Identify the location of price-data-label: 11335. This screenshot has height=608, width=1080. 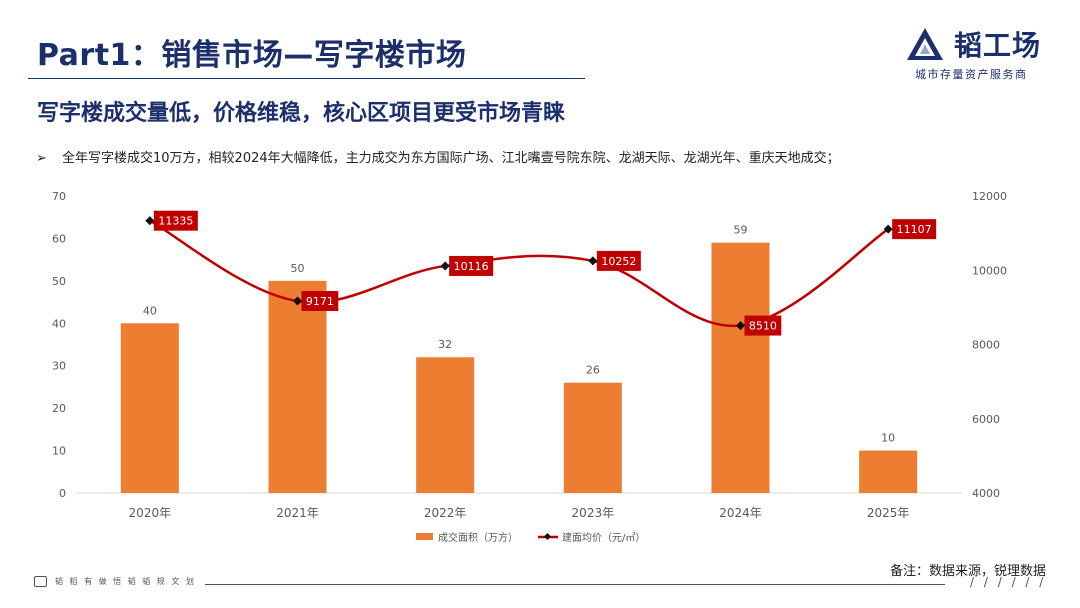
(175, 221).